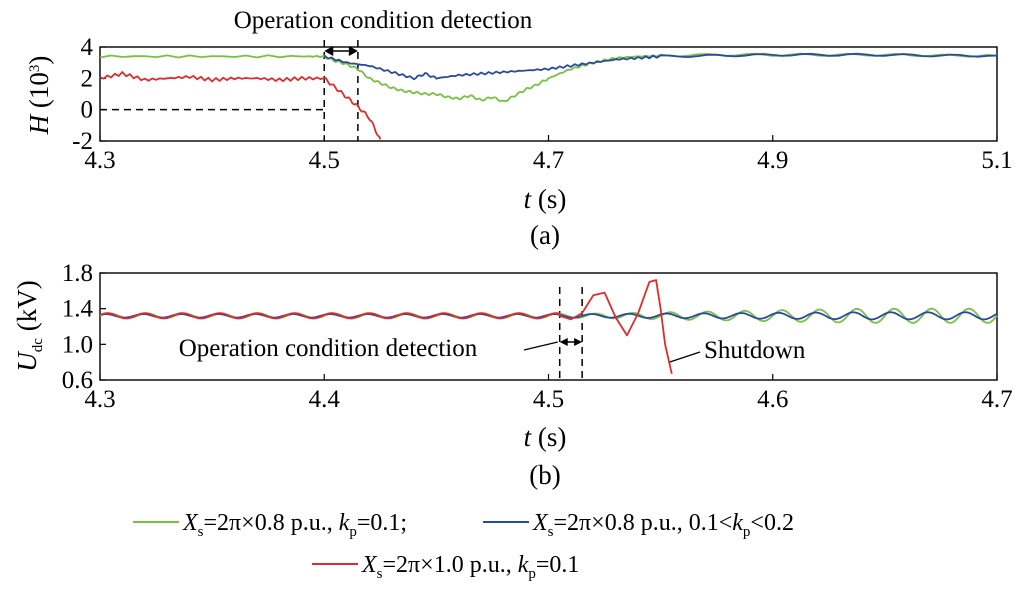  What do you see at coordinates (294, 525) in the screenshot?
I see `legend-entry-green: Xs=2π×0.8 p.u., kp=0.1;` at bounding box center [294, 525].